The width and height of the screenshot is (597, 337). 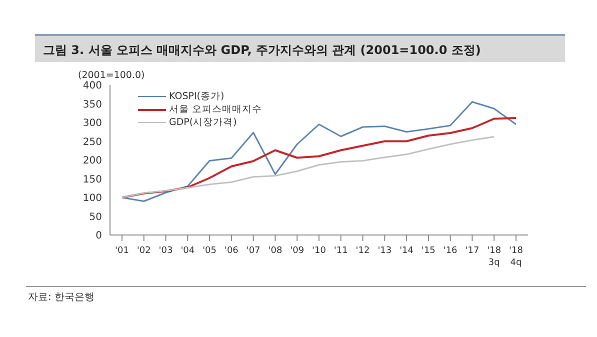 What do you see at coordinates (308, 167) in the screenshot?
I see `line-series` at bounding box center [308, 167].